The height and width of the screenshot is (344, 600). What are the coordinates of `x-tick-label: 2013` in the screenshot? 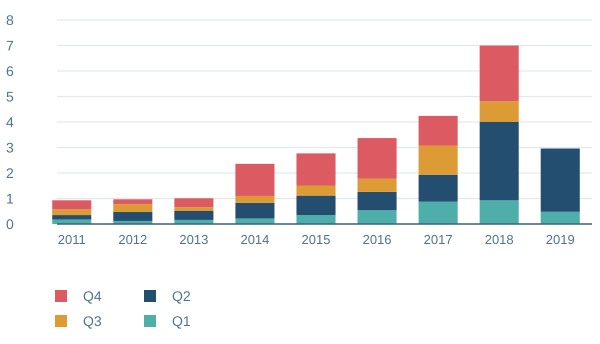 It's located at (193, 239).